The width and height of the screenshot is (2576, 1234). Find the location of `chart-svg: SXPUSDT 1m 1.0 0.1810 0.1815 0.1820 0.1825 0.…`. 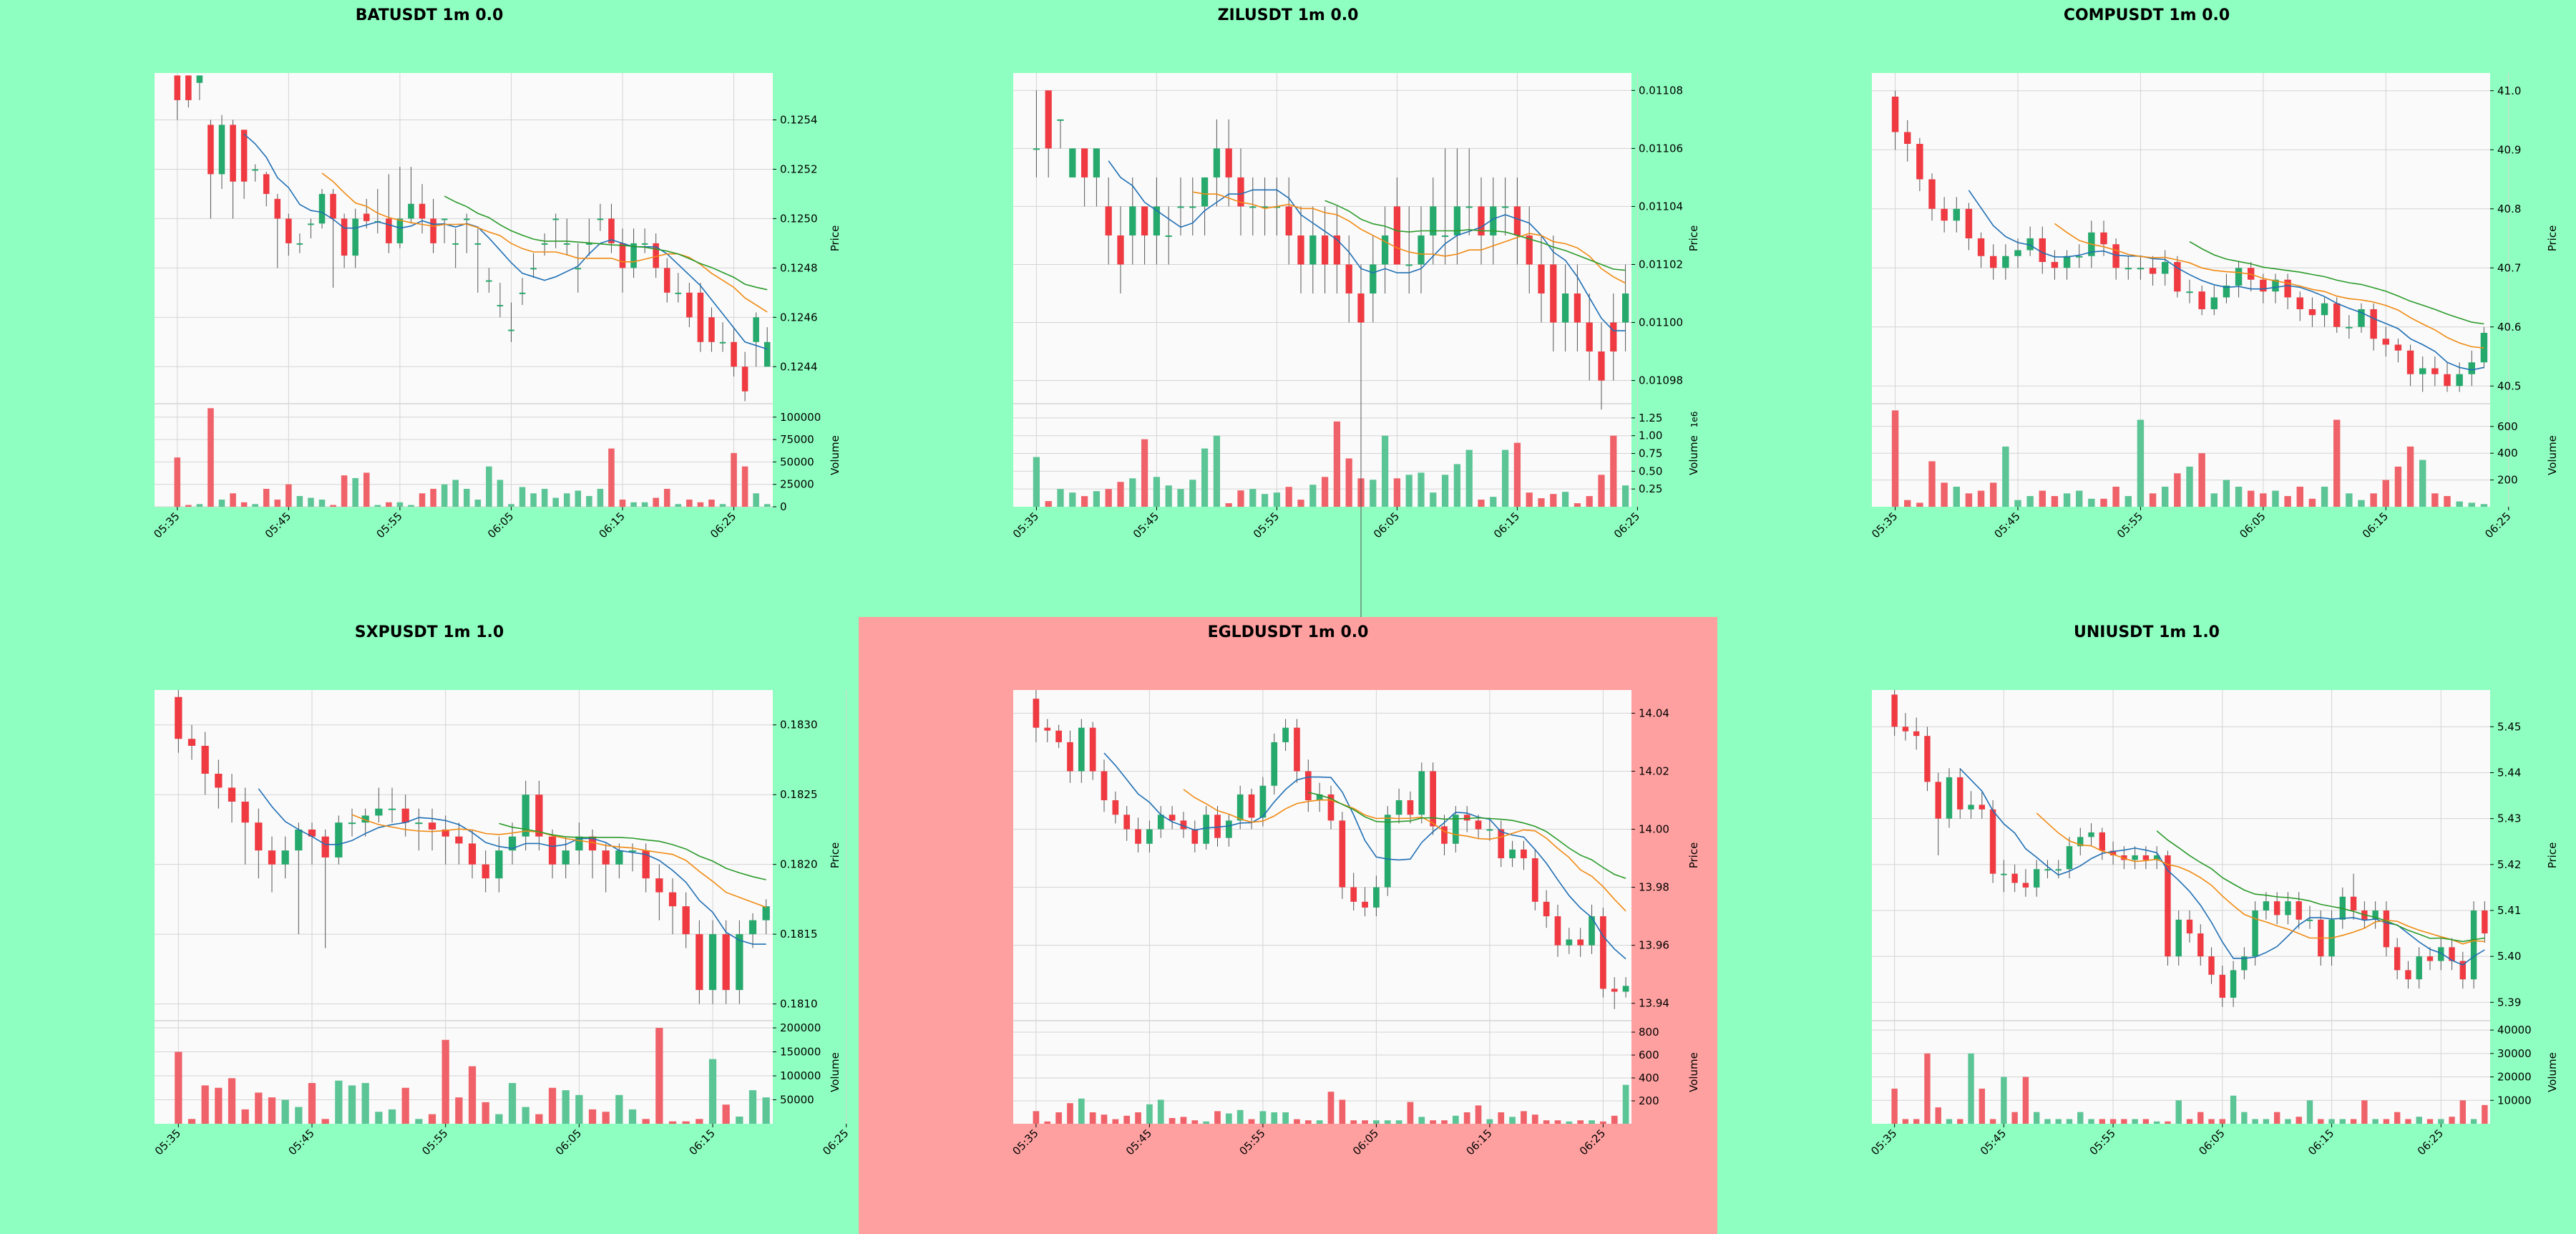

chart-svg: SXPUSDT 1m 1.0 0.1810 0.1815 0.1820 0.1825 0.… is located at coordinates (502, 890).